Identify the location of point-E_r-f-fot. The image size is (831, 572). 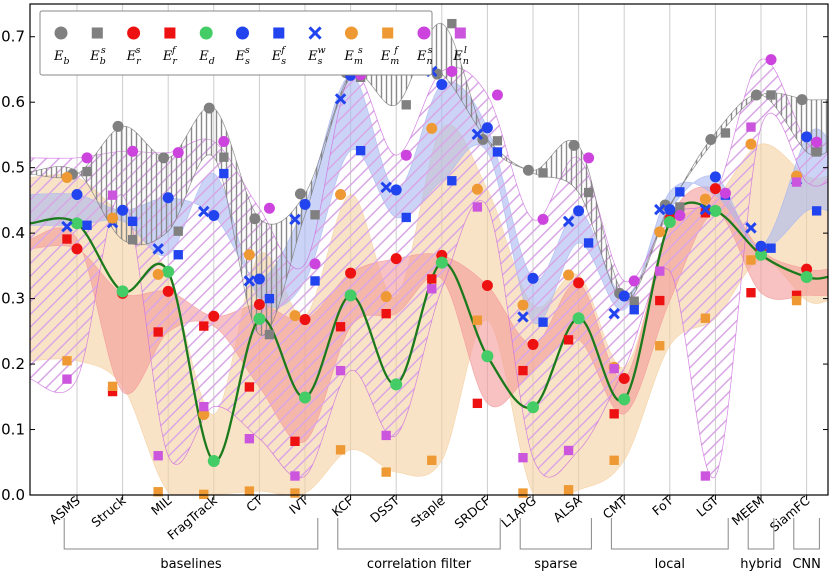
(660, 300).